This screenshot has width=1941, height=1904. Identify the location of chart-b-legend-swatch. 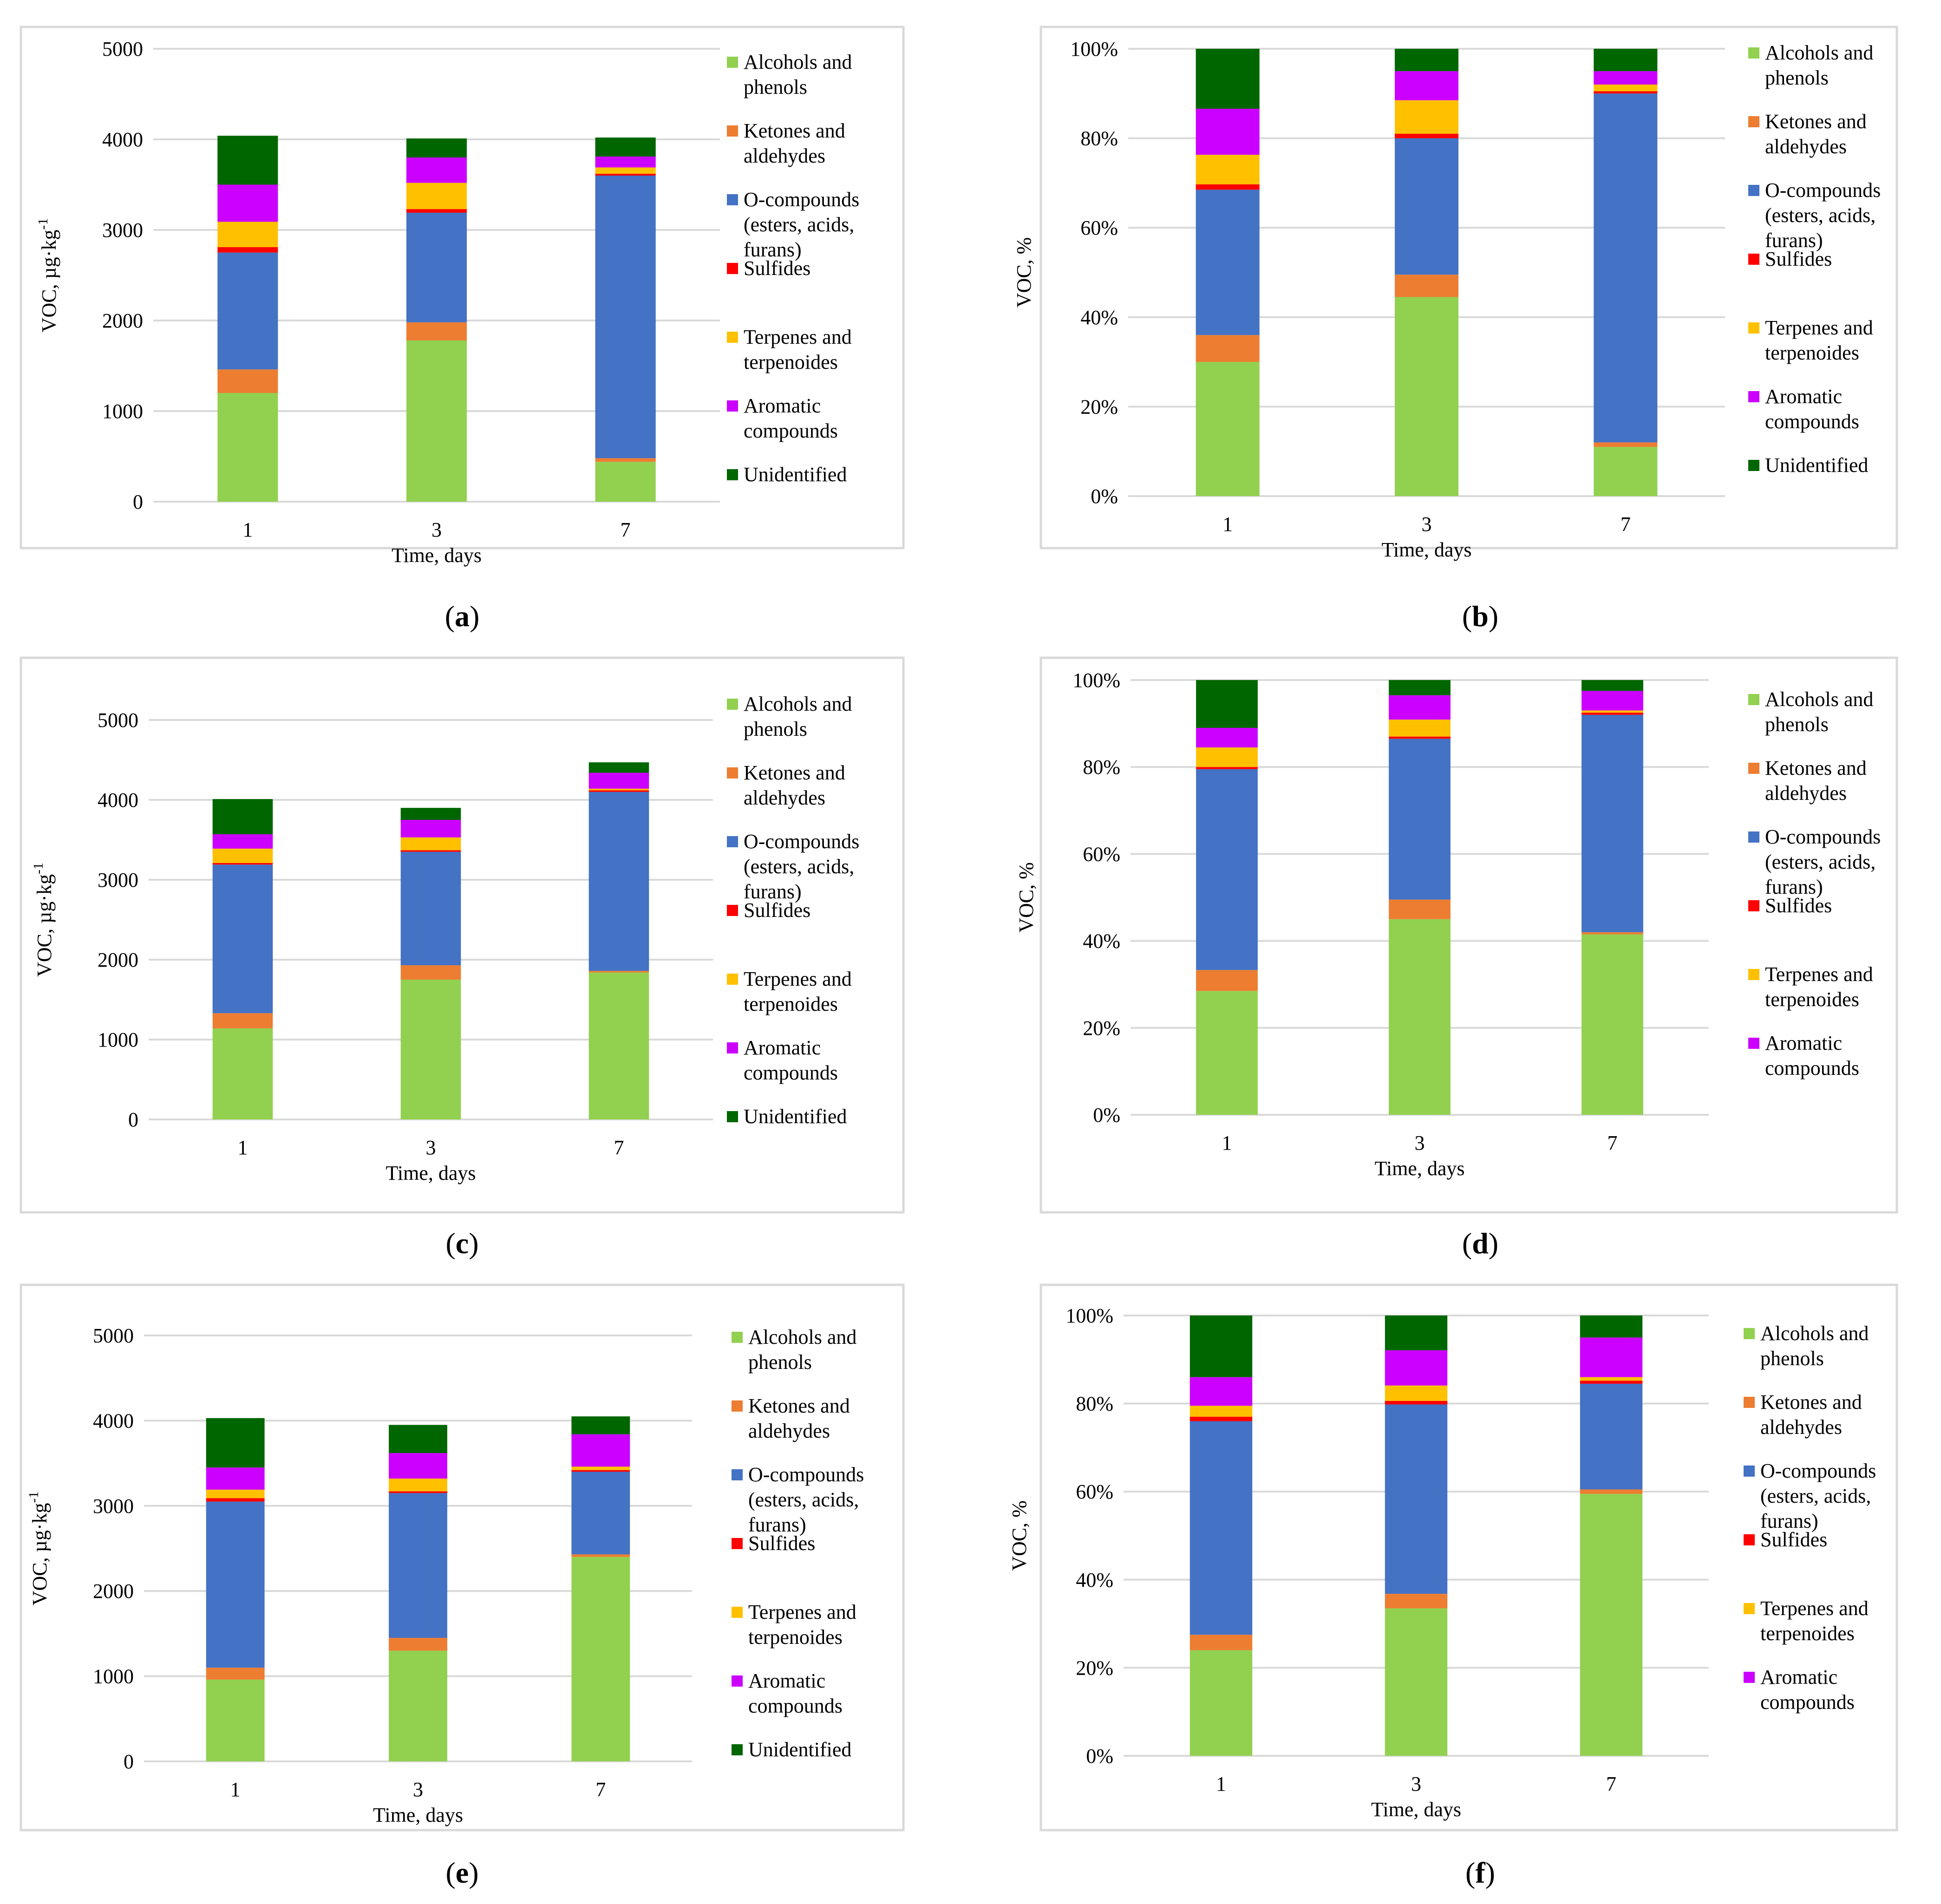
(1754, 466).